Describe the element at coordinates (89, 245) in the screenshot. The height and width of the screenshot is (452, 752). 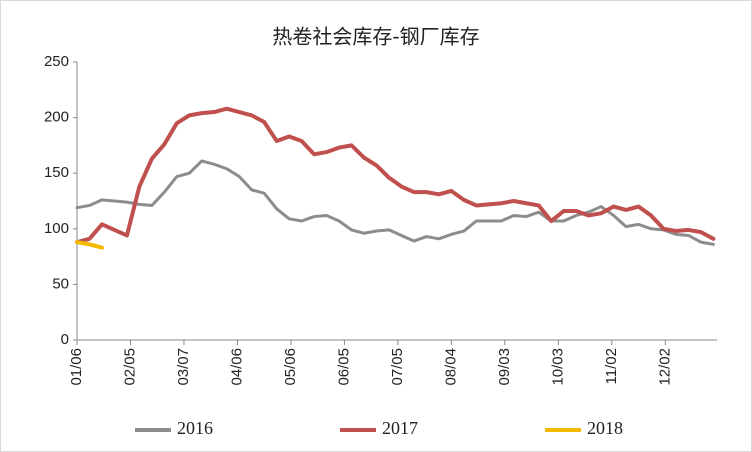
I see `series-line` at that location.